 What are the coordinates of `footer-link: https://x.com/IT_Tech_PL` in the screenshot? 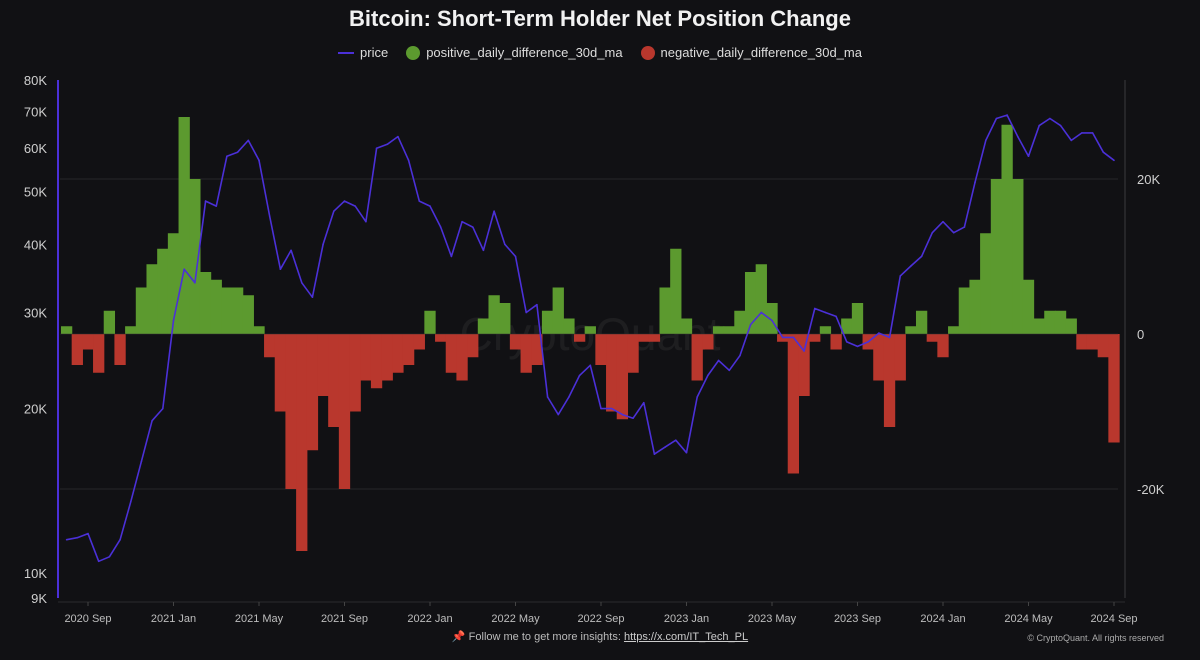 It's located at (686, 637).